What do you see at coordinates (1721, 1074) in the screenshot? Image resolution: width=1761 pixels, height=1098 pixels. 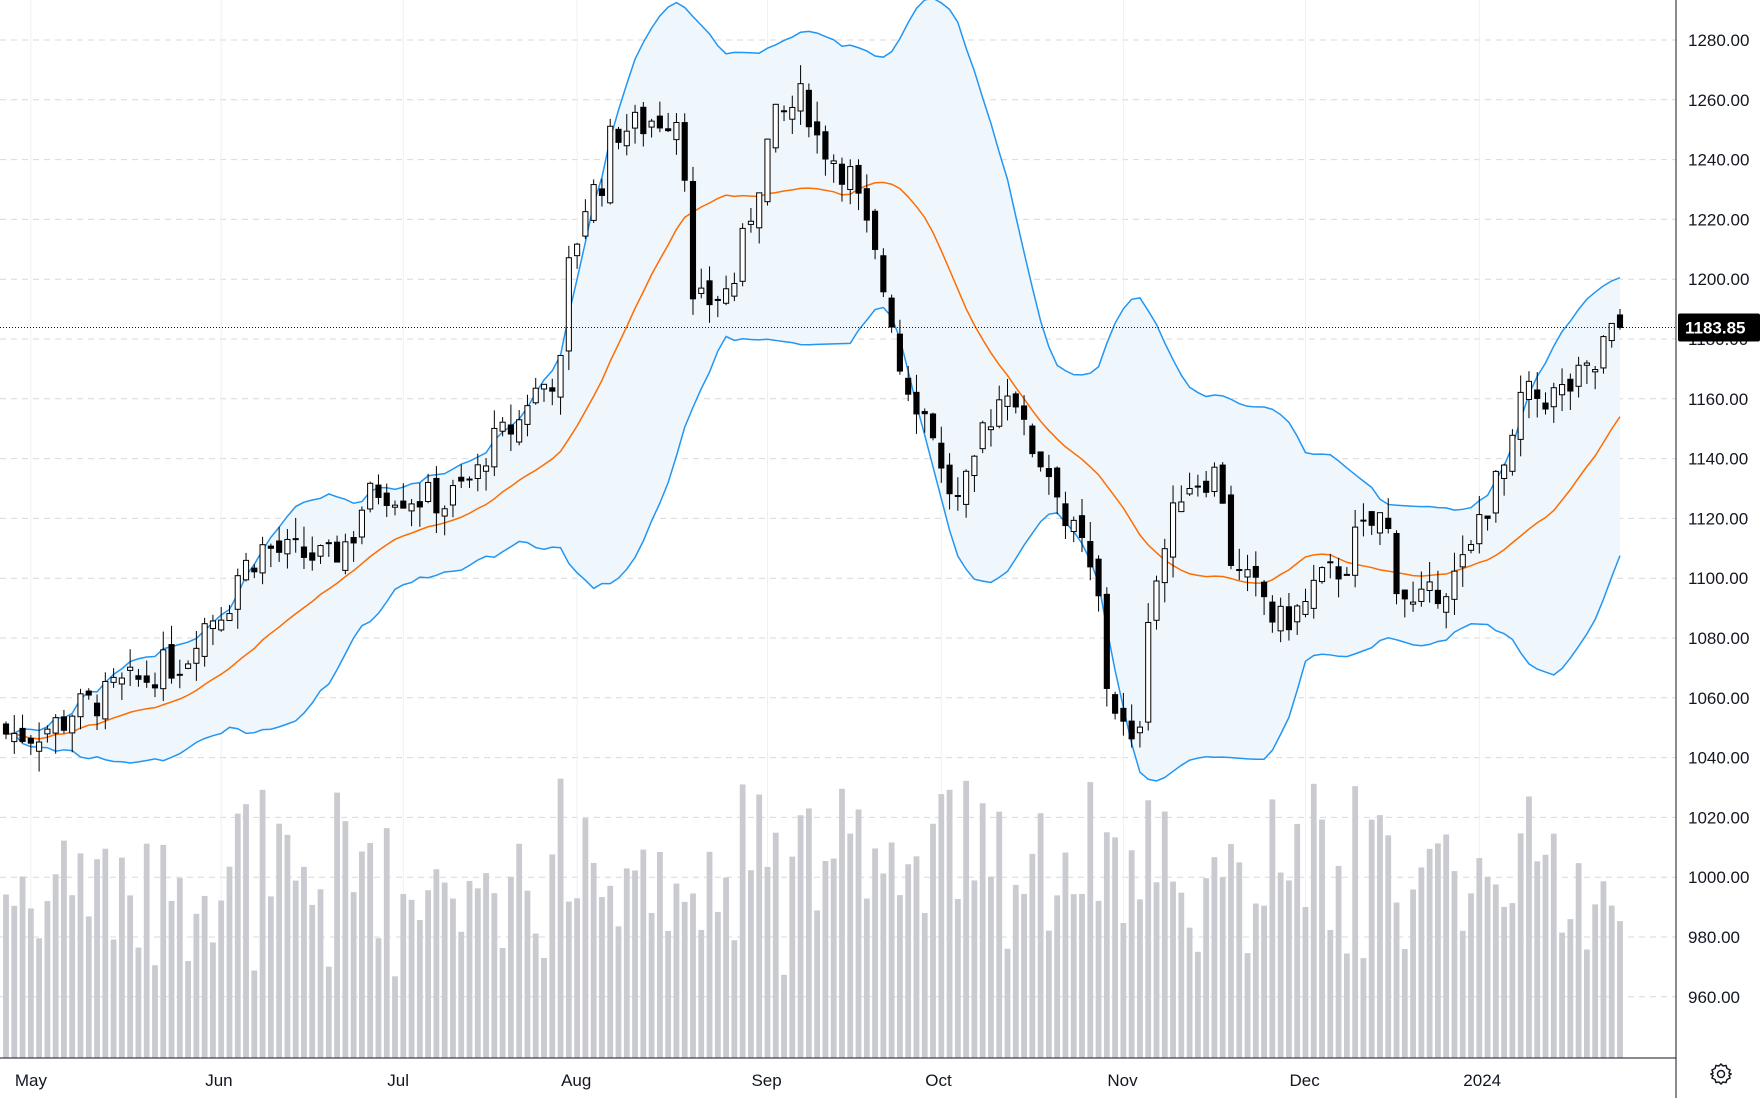 I see `settings-gear-icon` at bounding box center [1721, 1074].